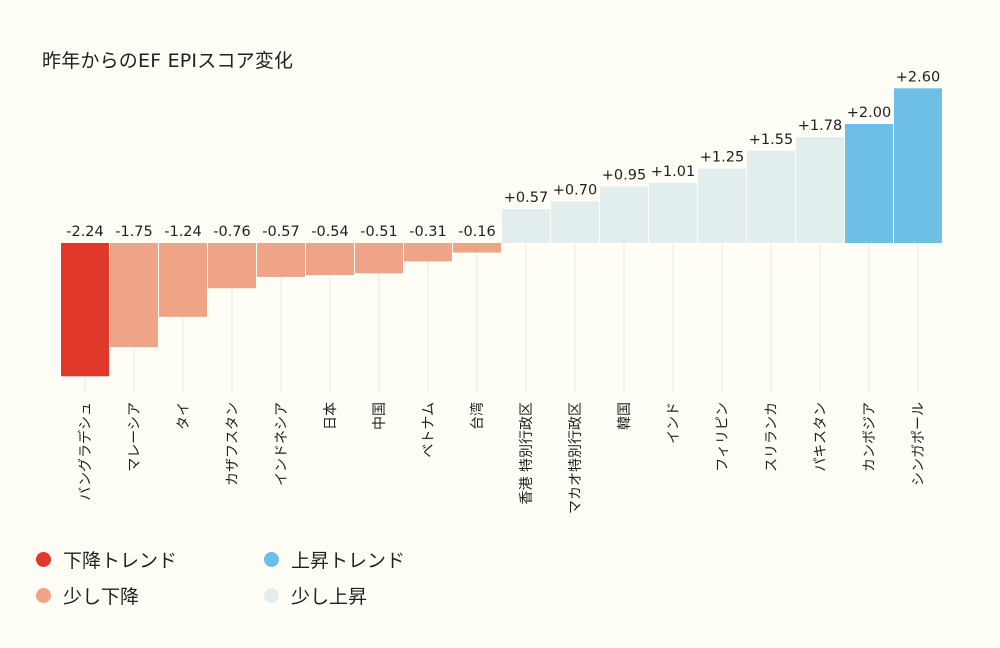 The height and width of the screenshot is (648, 1000). Describe the element at coordinates (771, 140) in the screenshot. I see `data-label: +1.55` at that location.